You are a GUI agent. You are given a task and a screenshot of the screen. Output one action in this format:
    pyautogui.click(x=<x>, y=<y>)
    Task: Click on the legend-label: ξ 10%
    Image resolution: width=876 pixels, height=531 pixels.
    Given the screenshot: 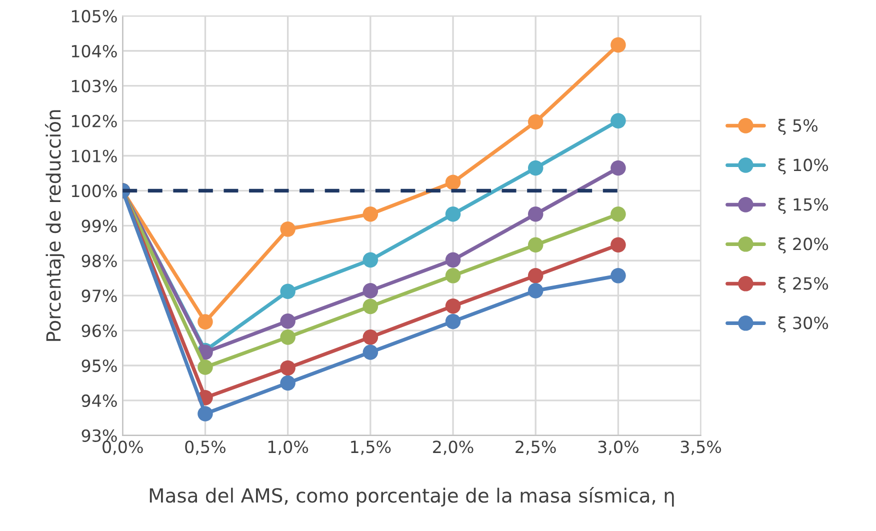 What is the action you would take?
    pyautogui.click(x=803, y=166)
    